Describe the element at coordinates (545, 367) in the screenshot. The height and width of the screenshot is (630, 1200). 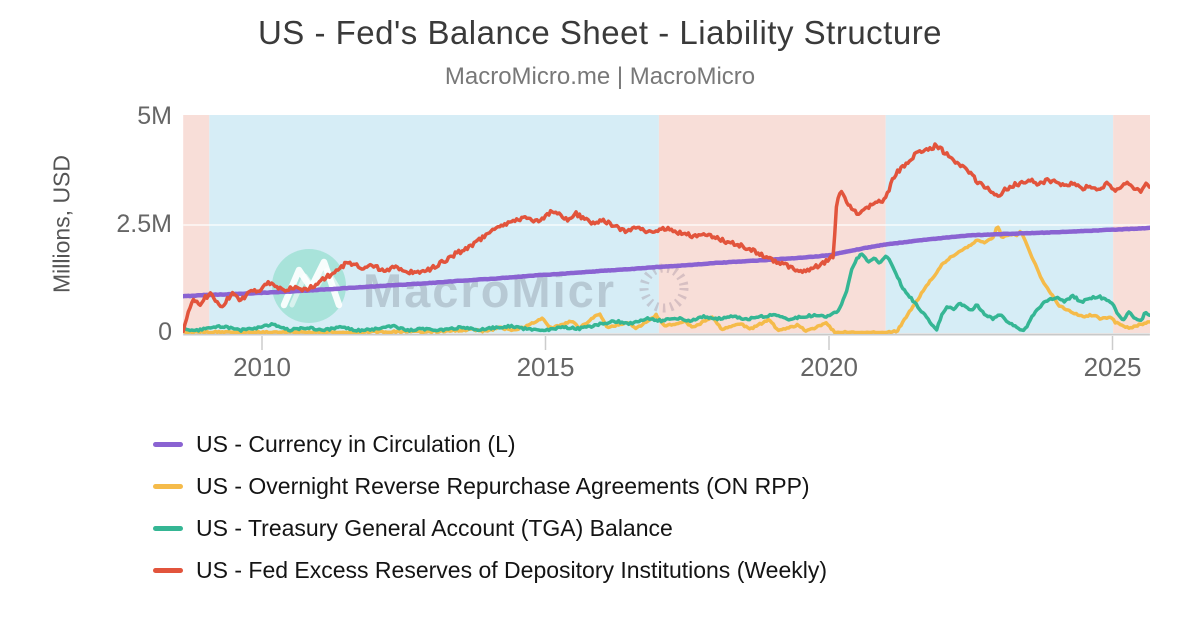
I see `x-tick-label-2015: 2015` at that location.